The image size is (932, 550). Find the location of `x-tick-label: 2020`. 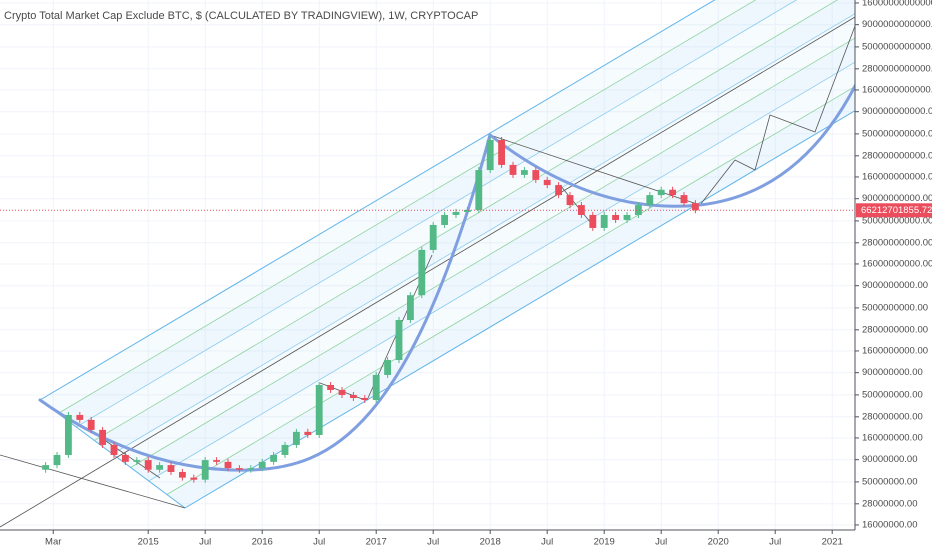

x-tick-label: 2020 is located at coordinates (718, 542).